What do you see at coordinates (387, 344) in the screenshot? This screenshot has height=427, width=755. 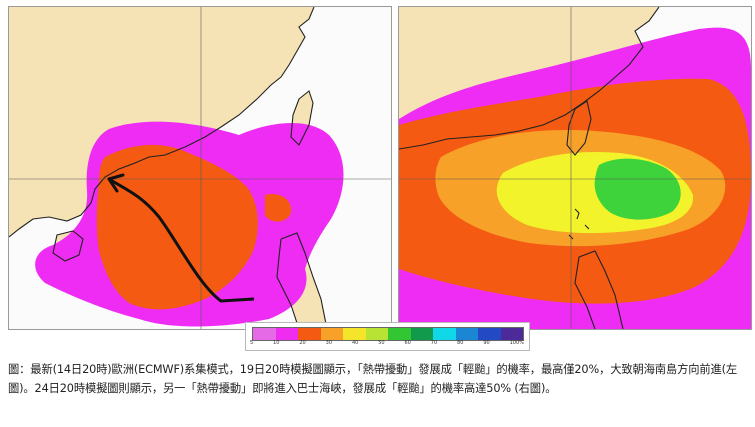 I see `legend-tick-labels: 5 10 20 30 40 50 60 70 80 90 100%` at bounding box center [387, 344].